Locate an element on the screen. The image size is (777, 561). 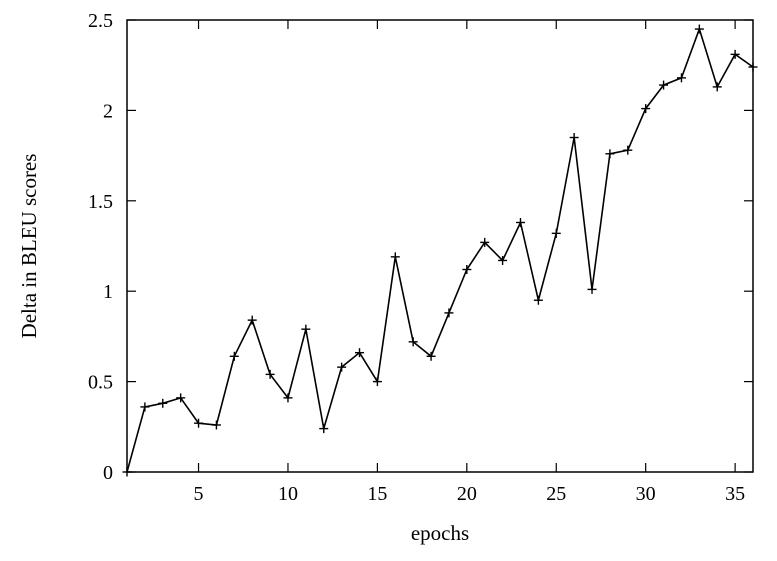
x-tick-labels: 5 10 15 20 25 30 35 is located at coordinates (470, 494).